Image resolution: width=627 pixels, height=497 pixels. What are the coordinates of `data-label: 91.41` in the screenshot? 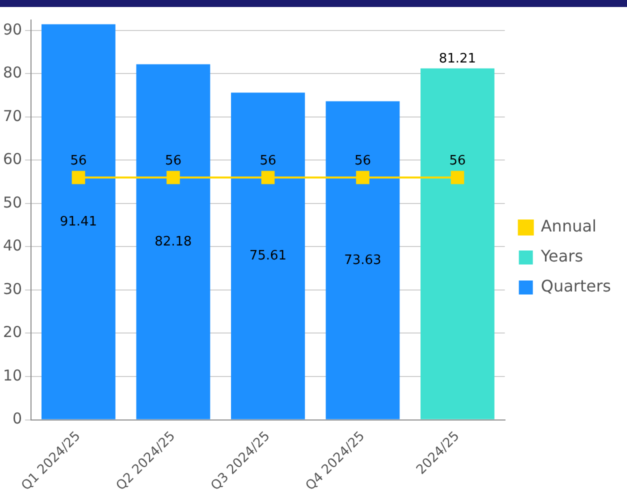 It's located at (79, 222).